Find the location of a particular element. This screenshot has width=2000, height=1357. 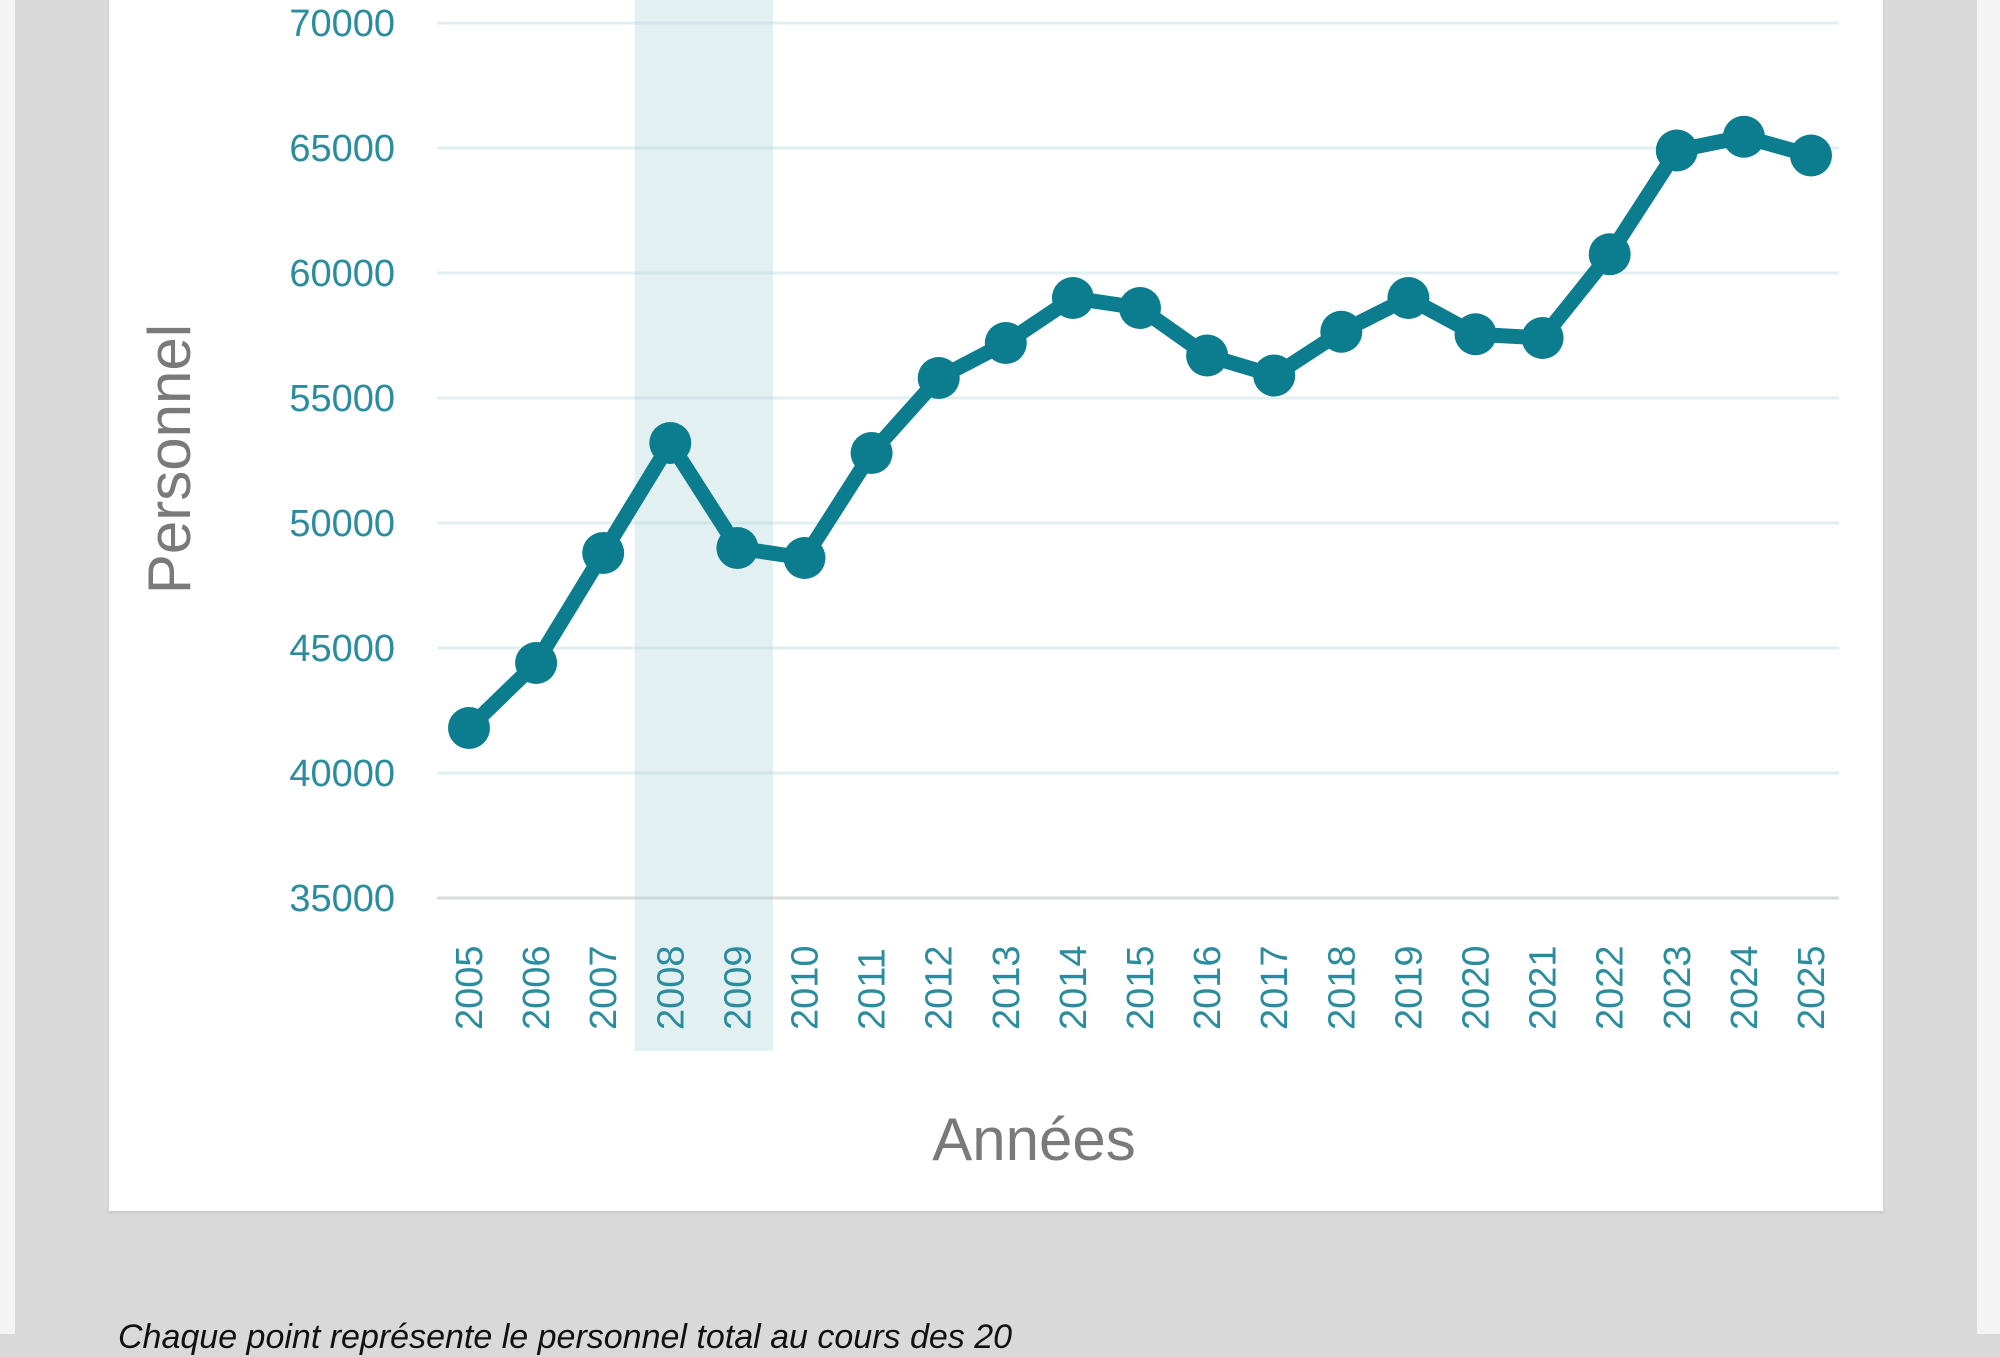

y-tick-label: 40000 is located at coordinates (342, 774).